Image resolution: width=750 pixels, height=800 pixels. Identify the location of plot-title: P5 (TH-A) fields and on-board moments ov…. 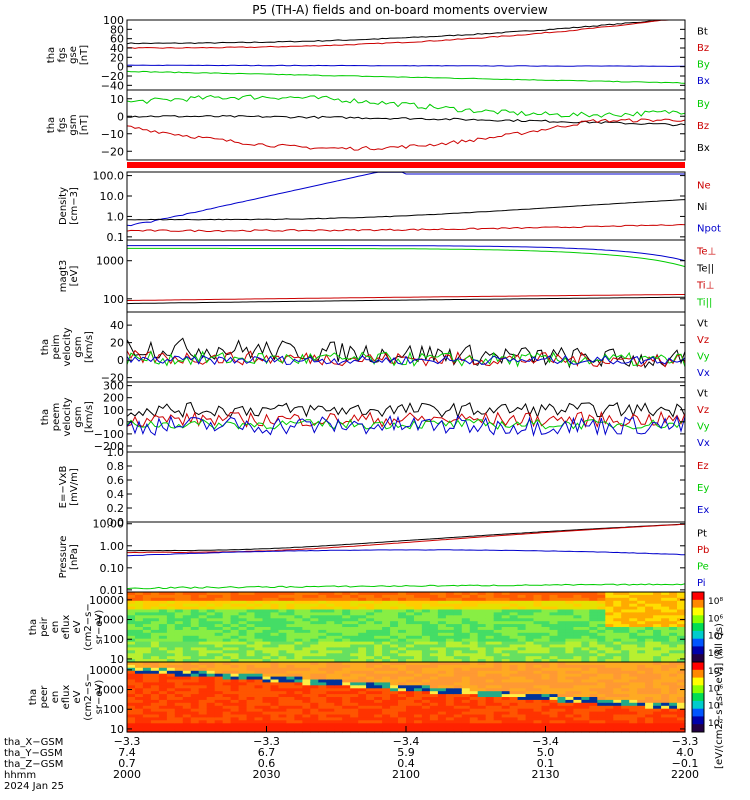
(400, 10).